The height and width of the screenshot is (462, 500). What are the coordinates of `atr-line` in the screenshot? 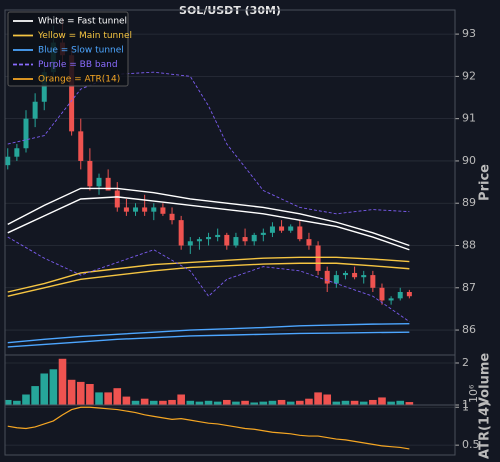 It's located at (208, 428).